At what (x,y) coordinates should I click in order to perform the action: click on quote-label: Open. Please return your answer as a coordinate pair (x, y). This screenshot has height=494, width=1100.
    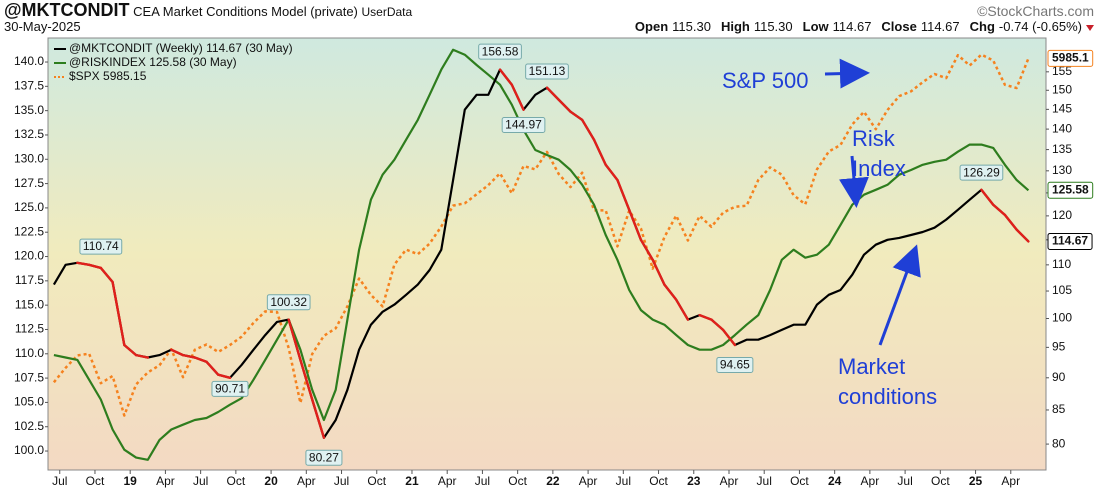
    Looking at the image, I should click on (651, 26).